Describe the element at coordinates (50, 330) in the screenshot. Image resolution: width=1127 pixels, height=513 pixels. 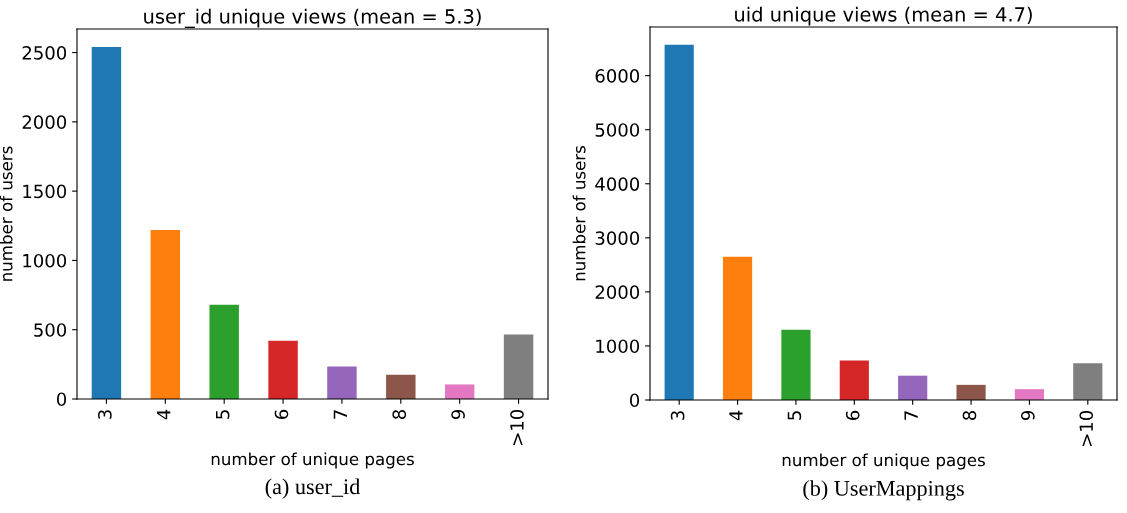
I see `y-tick-label: 500` at that location.